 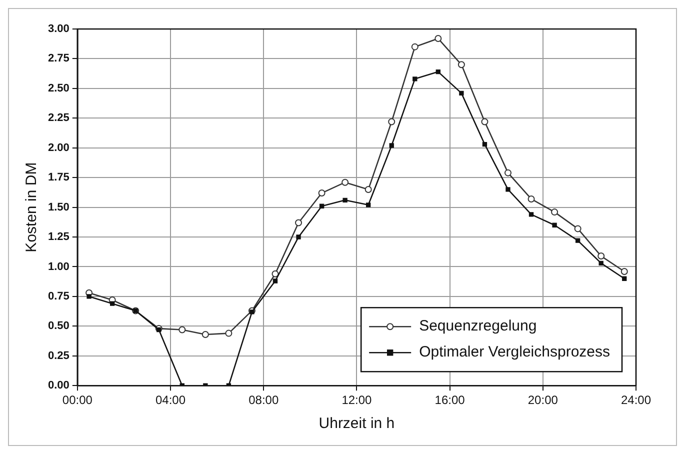 What do you see at coordinates (59, 237) in the screenshot?
I see `y-tick-label: 1.25` at bounding box center [59, 237].